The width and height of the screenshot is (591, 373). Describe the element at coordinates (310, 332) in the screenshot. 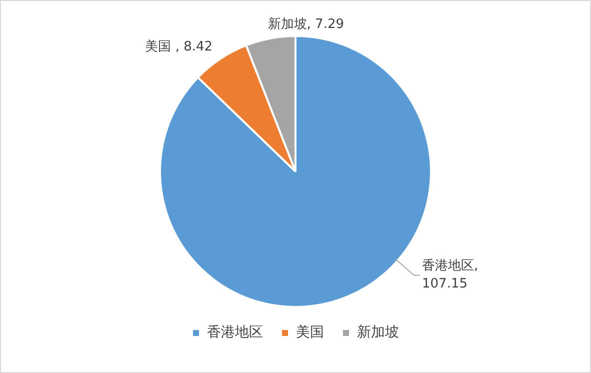

I see `legend-label: 美国` at that location.